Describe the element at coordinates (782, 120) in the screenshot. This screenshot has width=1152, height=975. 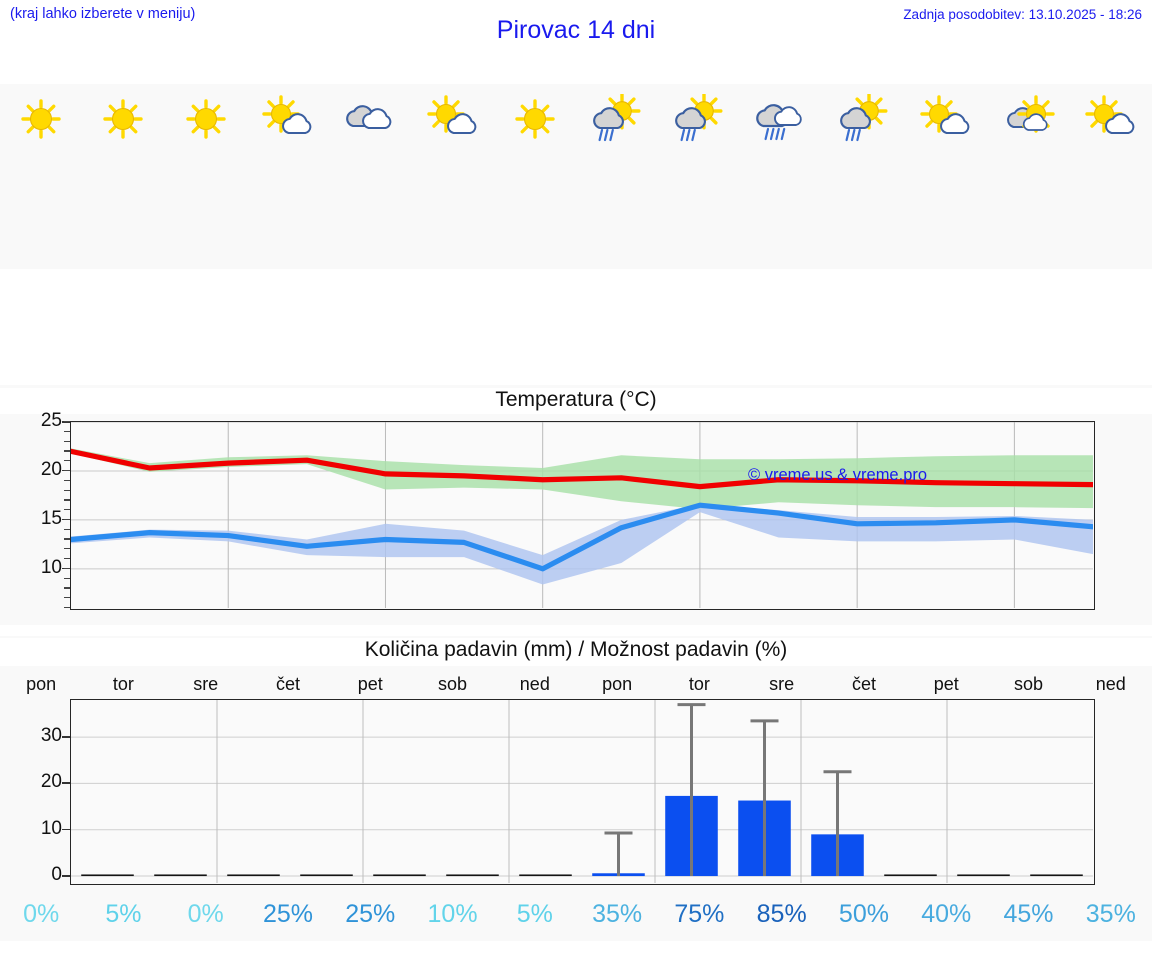
I see `cloud-rain-icon` at that location.